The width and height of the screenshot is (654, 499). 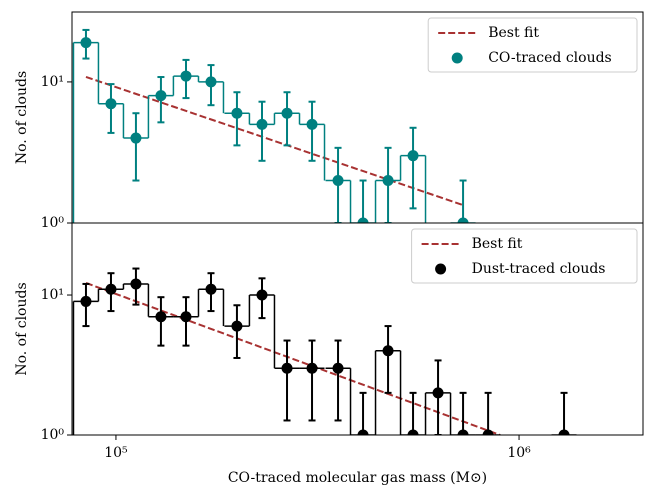 I want to click on legend-label: Dust-traced clouds, so click(x=539, y=269).